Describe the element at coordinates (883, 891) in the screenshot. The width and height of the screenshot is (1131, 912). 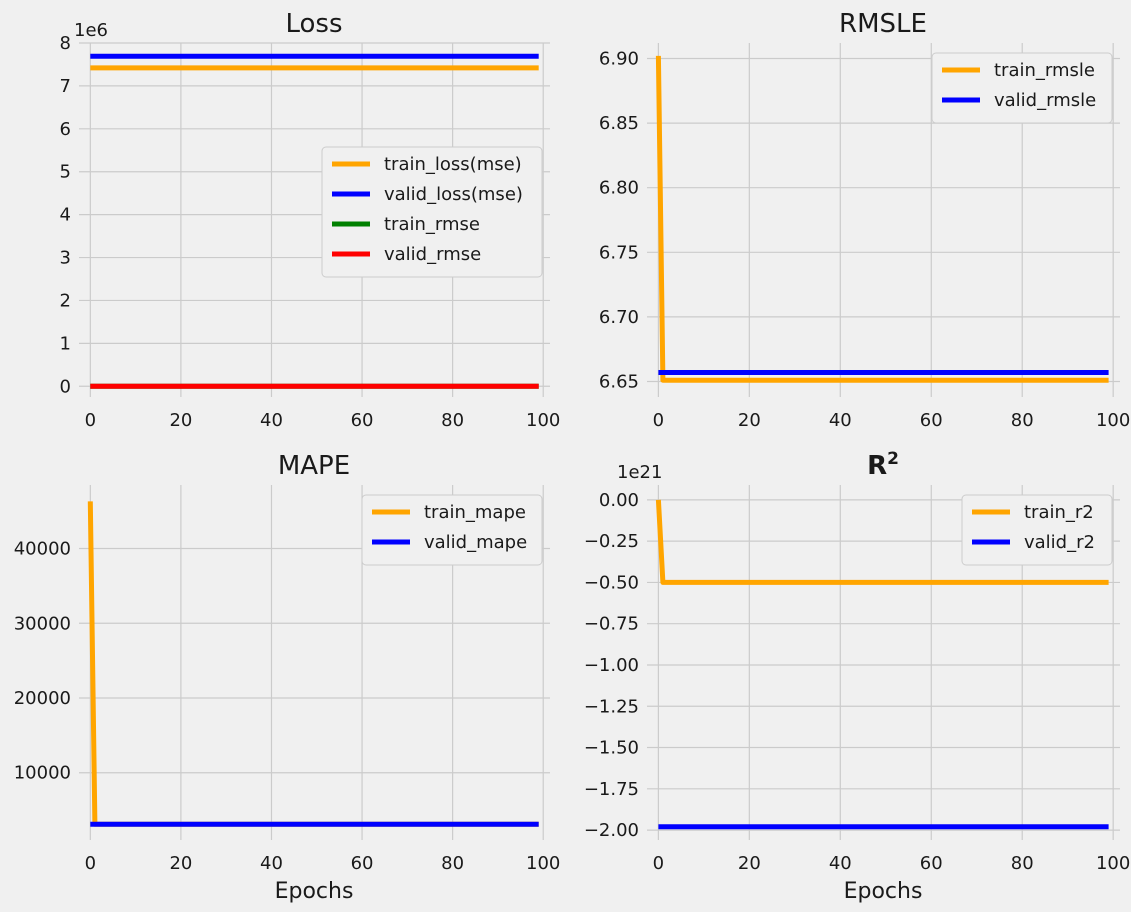
I see `subplot-r2-xlabel: Epochs` at that location.